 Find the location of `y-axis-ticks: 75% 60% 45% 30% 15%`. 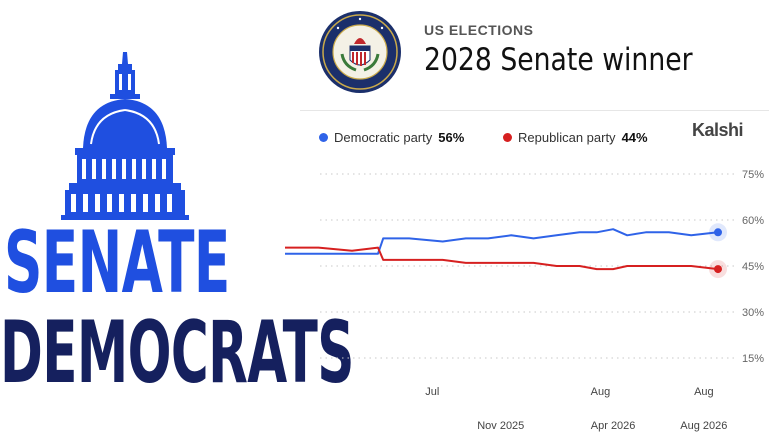

y-axis-ticks: 75% 60% 45% 30% 15% is located at coordinates (753, 267).